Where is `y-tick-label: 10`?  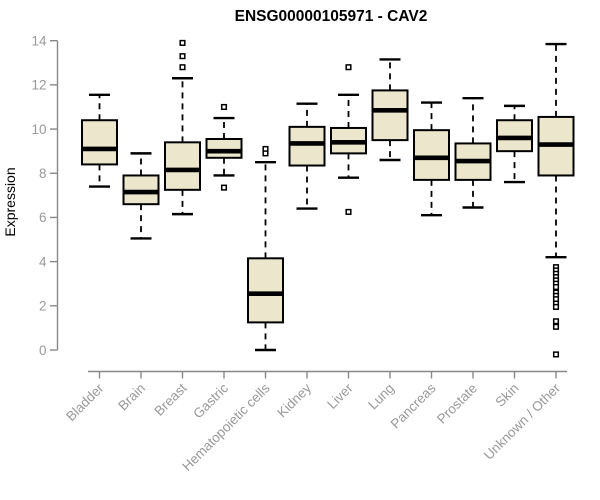 y-tick-label: 10 is located at coordinates (38, 129).